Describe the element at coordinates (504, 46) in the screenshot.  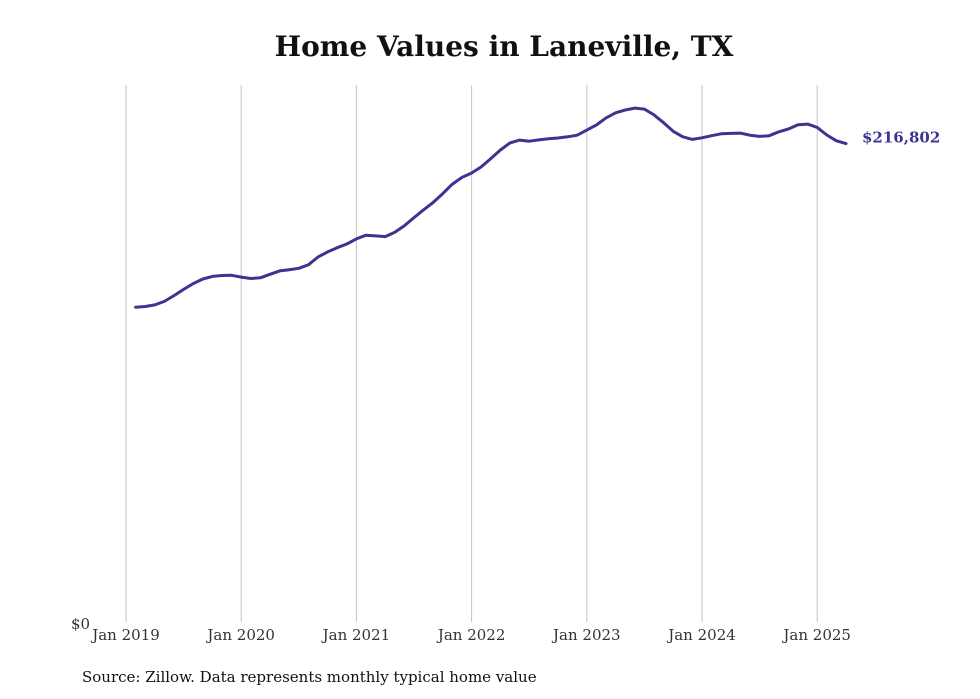
I see `chart-title: Home Values in Laneville, TX` at that location.